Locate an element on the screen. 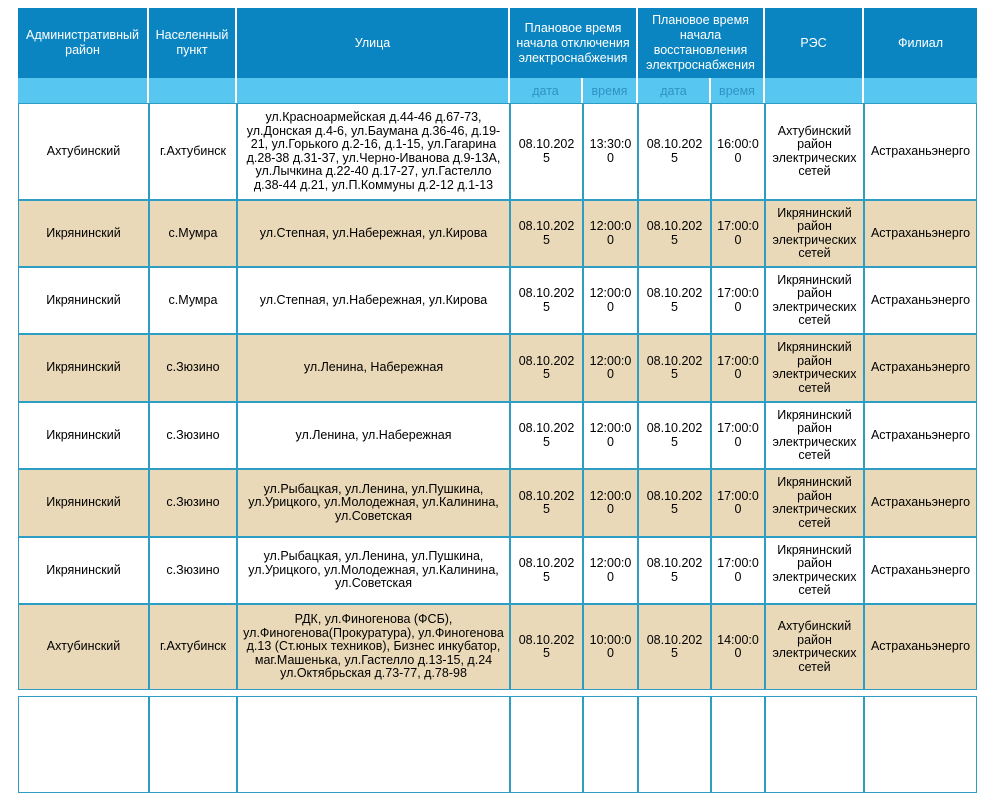 The width and height of the screenshot is (986, 793). subheader-outage-date: дата is located at coordinates (546, 90).